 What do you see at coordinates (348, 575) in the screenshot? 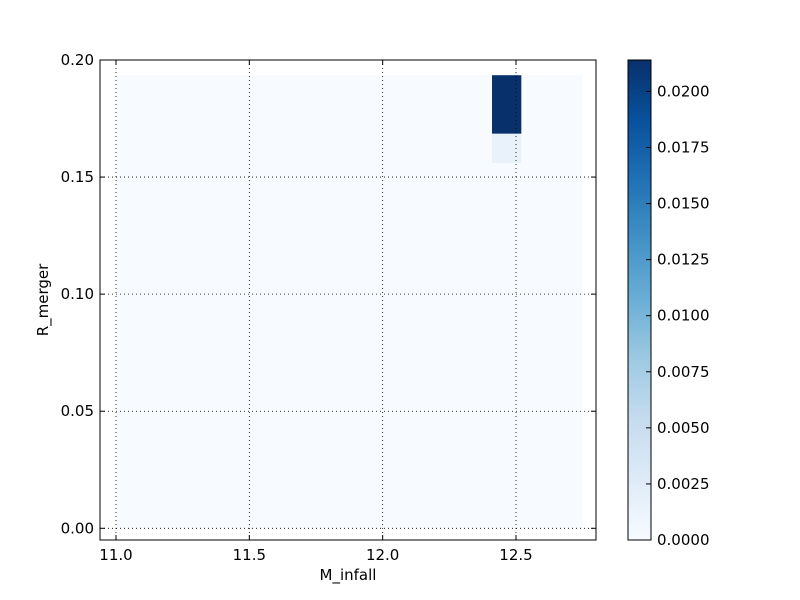
I see `x-axis-label: M_infall` at bounding box center [348, 575].